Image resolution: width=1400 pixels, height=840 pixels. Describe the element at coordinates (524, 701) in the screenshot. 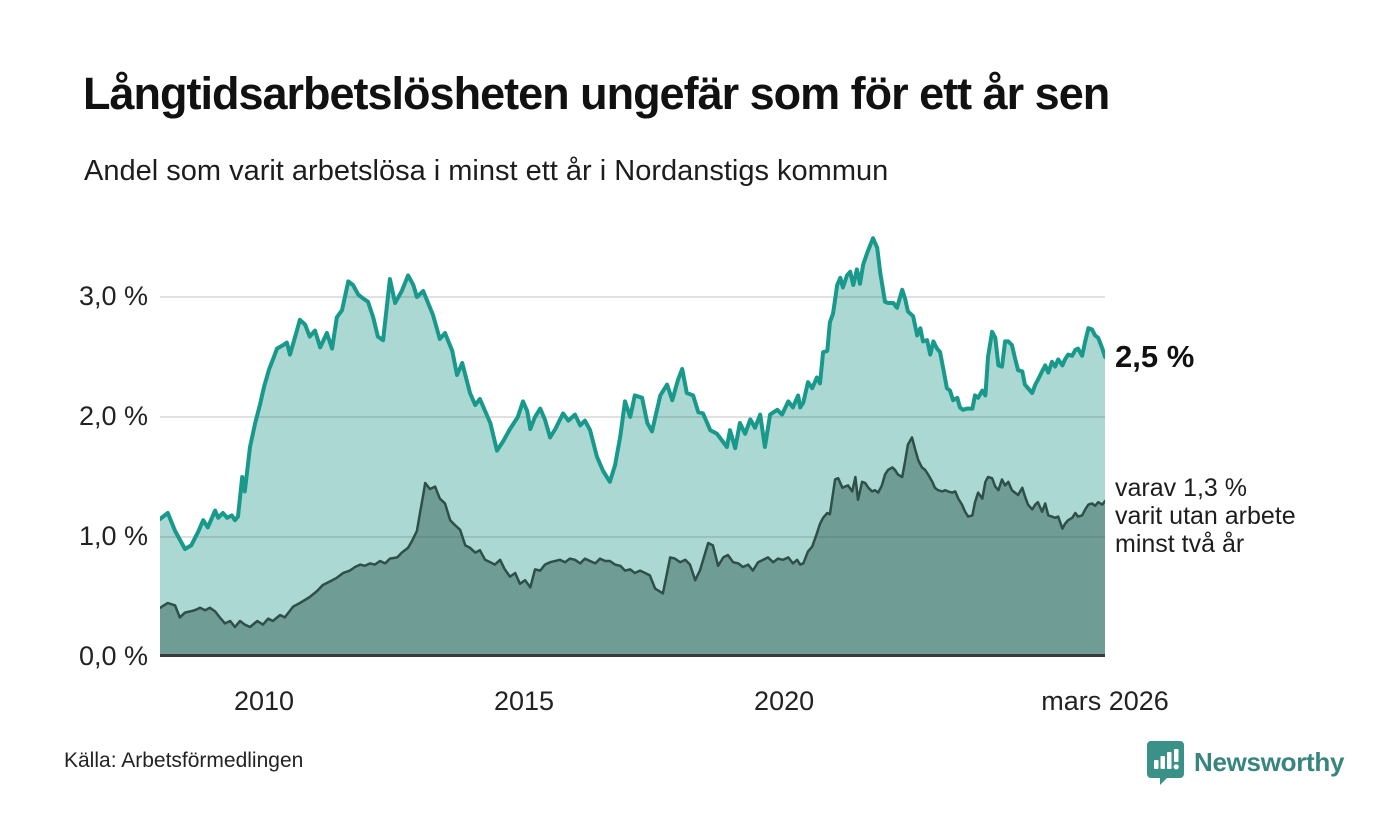

I see `x-tick-label: 2015` at that location.